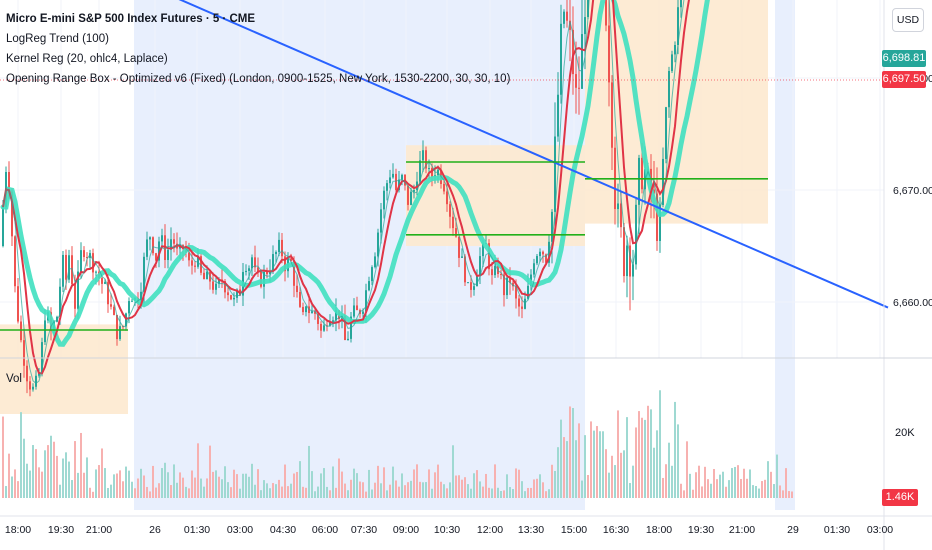 This screenshot has height=550, width=932. I want to click on currency-button: USD, so click(908, 20).